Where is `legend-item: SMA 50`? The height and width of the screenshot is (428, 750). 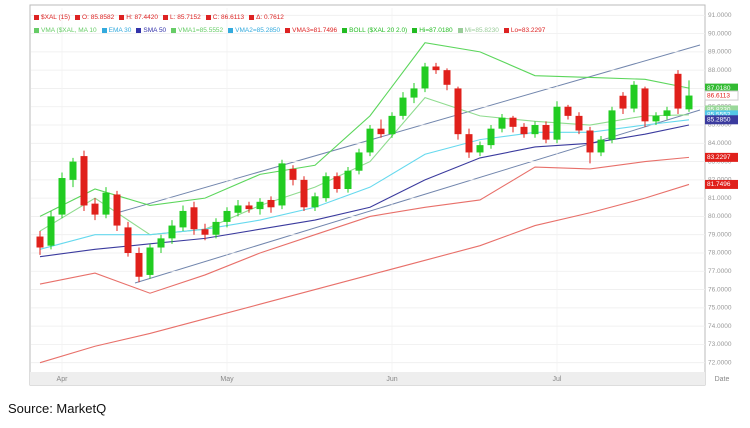
legend-item: SMA 50 is located at coordinates (151, 30).